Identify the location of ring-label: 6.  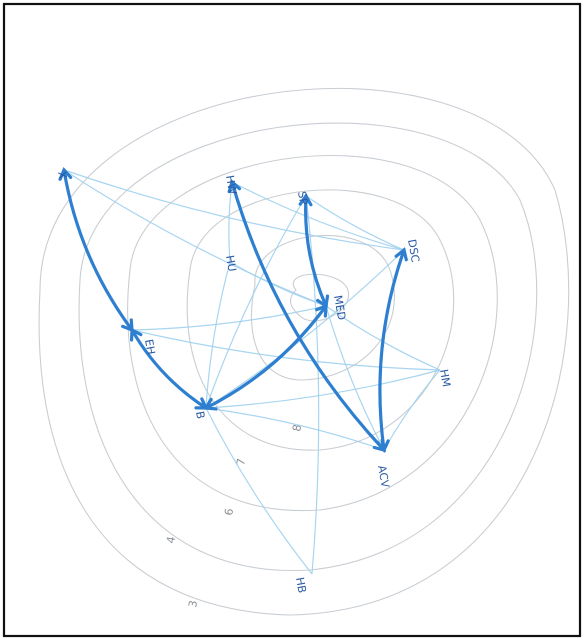
(229, 511).